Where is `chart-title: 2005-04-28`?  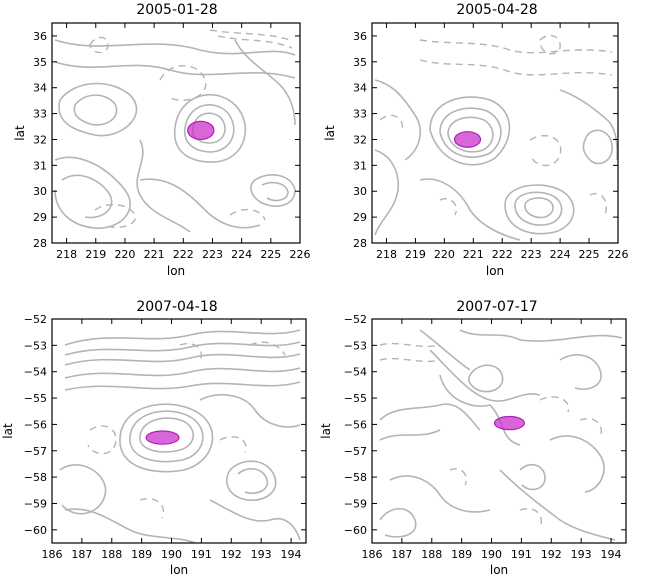
chart-title: 2005-04-28 is located at coordinates (496, 10).